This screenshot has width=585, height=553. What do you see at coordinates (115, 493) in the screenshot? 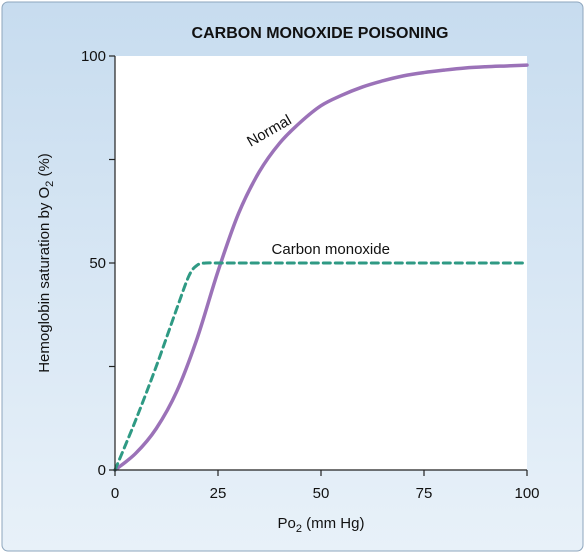
I see `x-tick-label: 0` at bounding box center [115, 493].